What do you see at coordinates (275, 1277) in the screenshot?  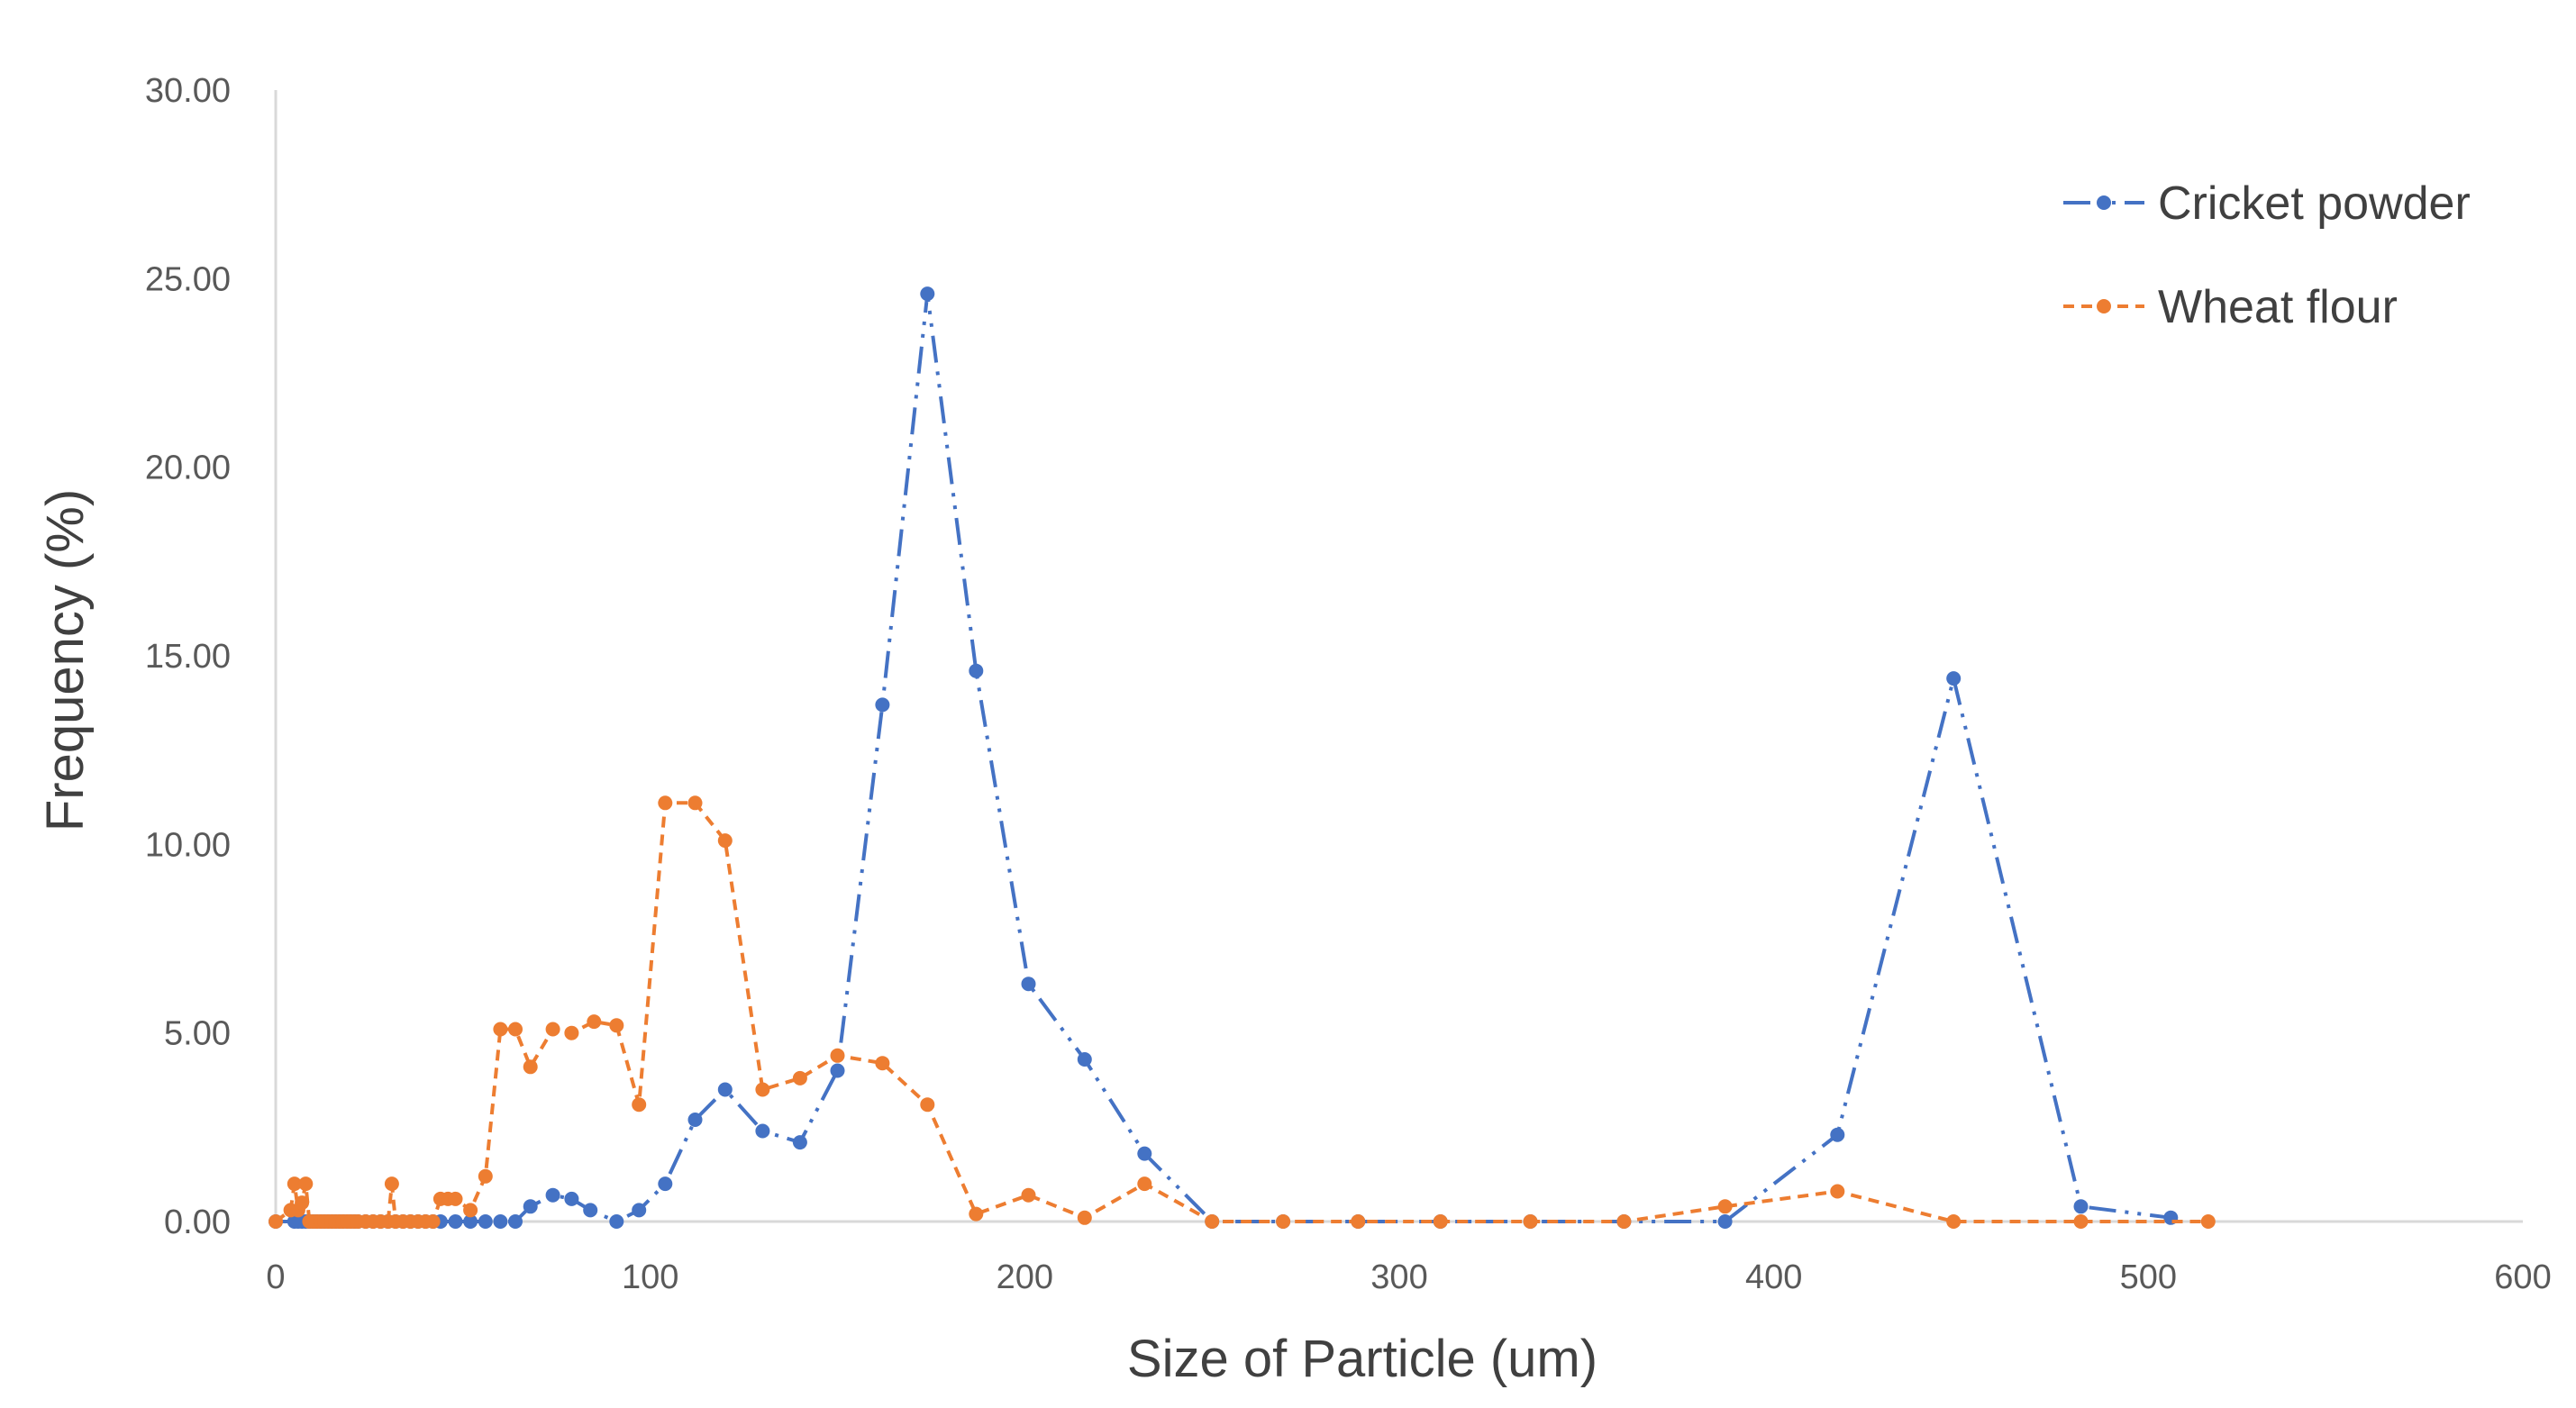 I see `x-tick-label: 0` at bounding box center [275, 1277].